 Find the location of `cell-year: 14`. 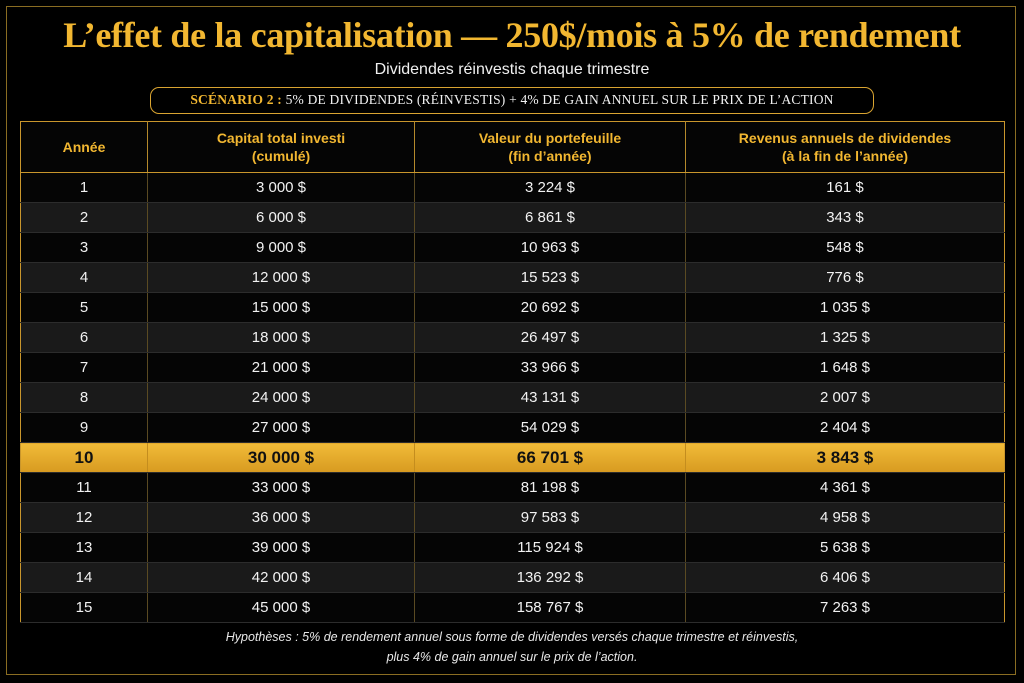

cell-year: 14 is located at coordinates (84, 577).